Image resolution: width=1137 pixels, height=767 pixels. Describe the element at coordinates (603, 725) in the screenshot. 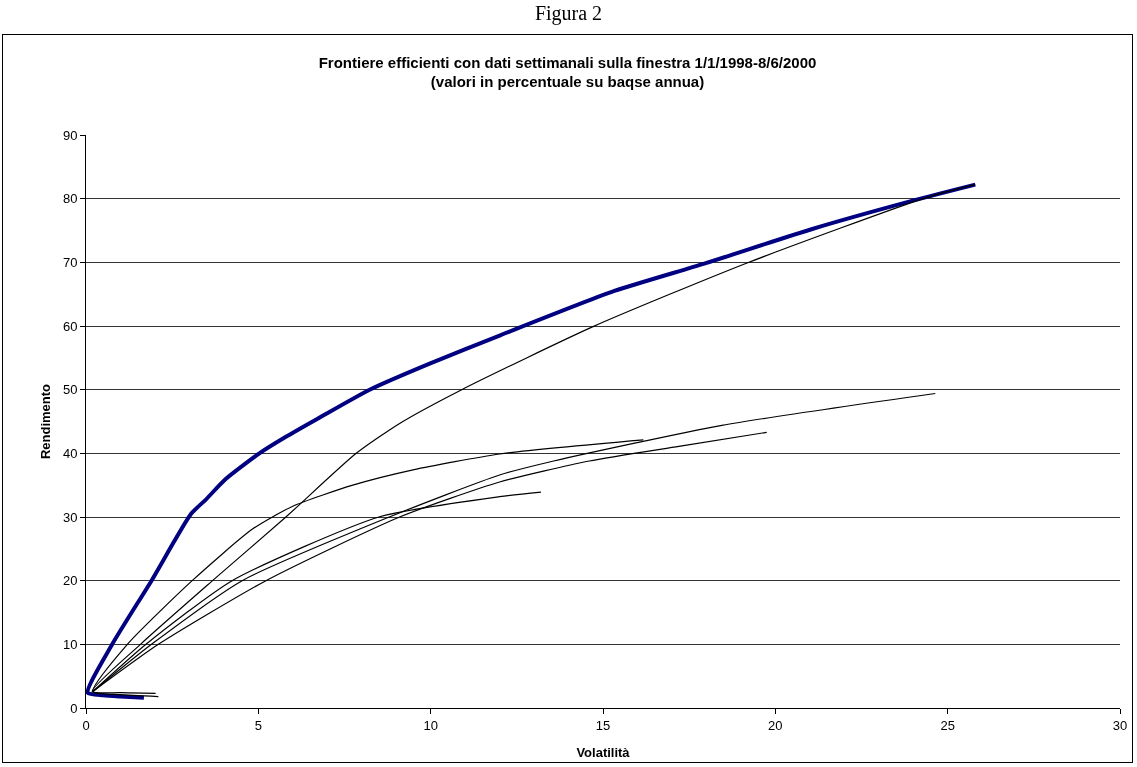

I see `x-tick-label: 15` at that location.